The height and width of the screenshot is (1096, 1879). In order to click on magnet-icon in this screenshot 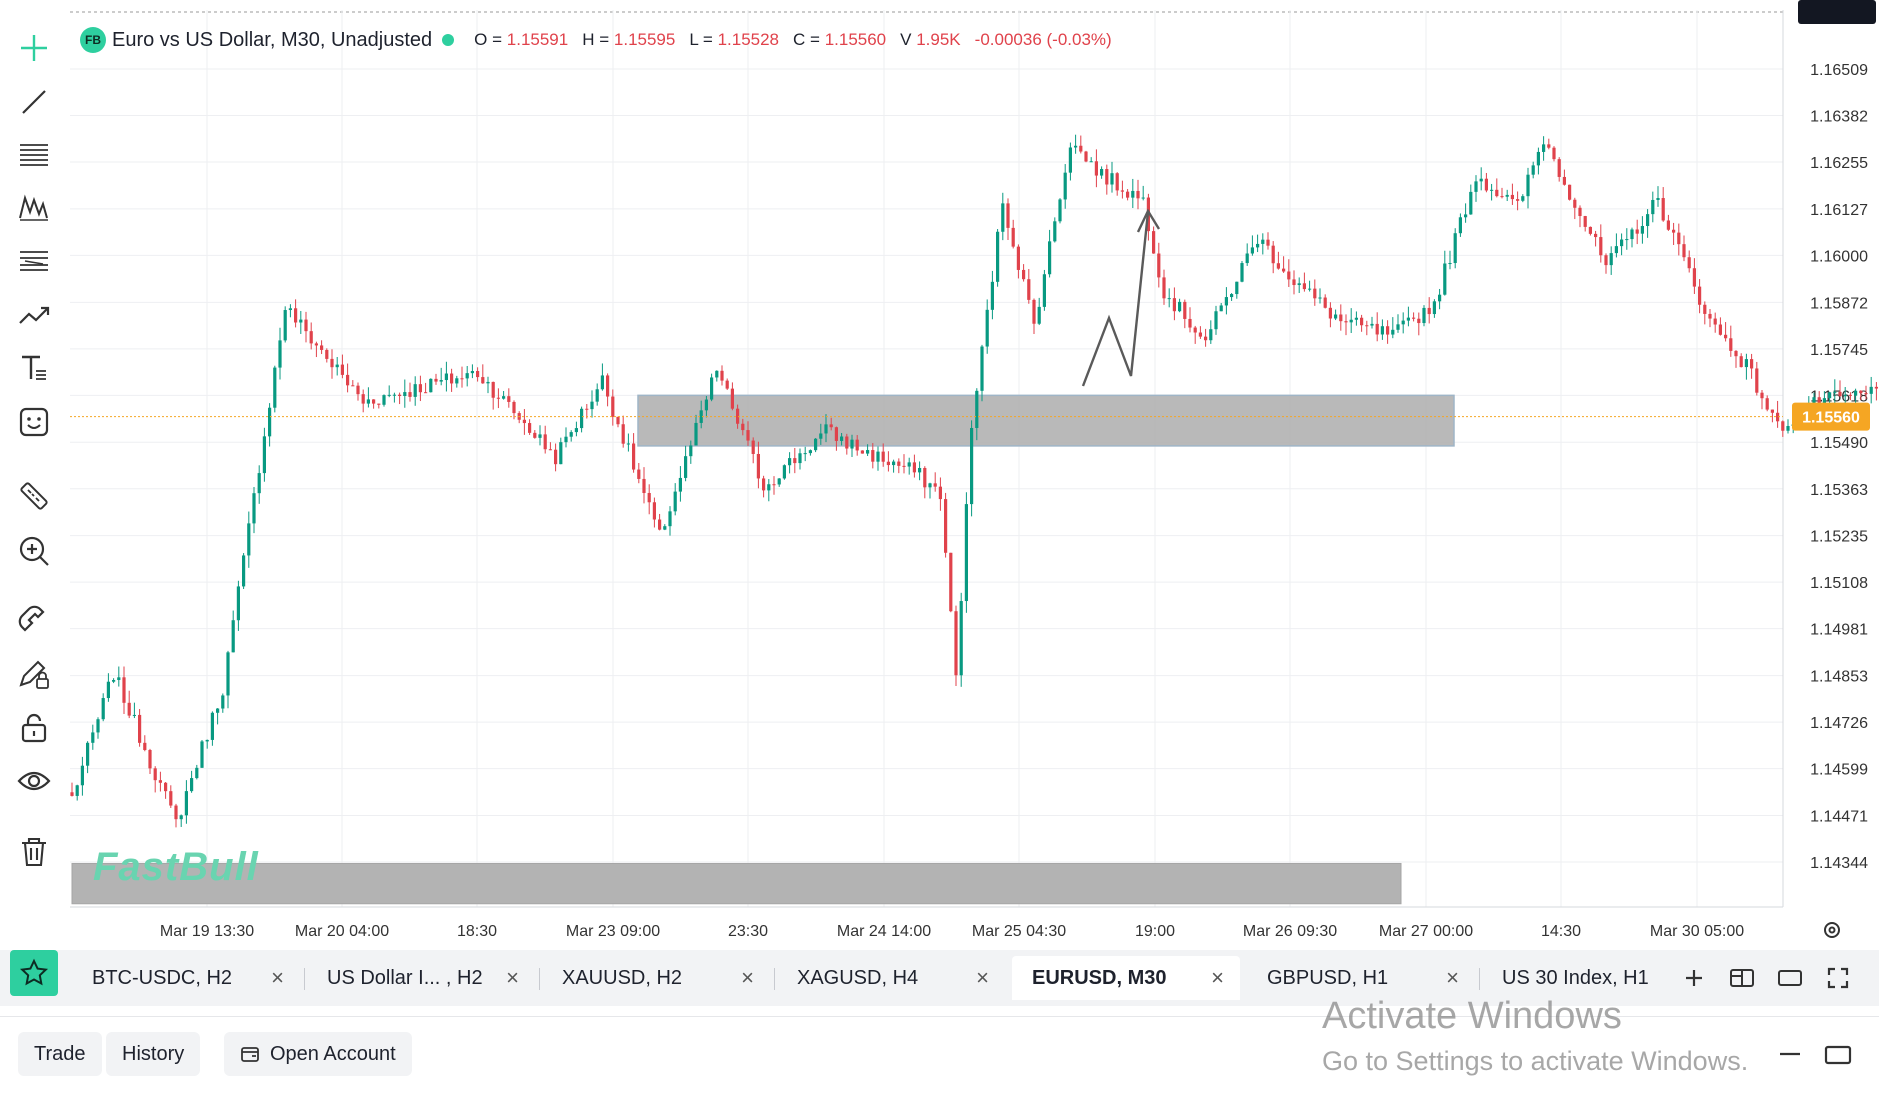, I will do `click(34, 621)`.